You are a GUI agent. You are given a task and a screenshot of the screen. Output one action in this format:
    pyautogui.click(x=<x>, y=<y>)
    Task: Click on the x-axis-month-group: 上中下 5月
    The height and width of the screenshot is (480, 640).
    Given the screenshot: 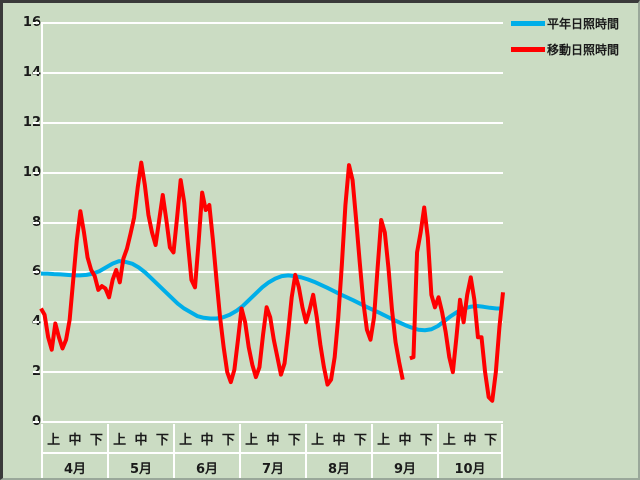 What is the action you would take?
    pyautogui.click(x=140, y=451)
    